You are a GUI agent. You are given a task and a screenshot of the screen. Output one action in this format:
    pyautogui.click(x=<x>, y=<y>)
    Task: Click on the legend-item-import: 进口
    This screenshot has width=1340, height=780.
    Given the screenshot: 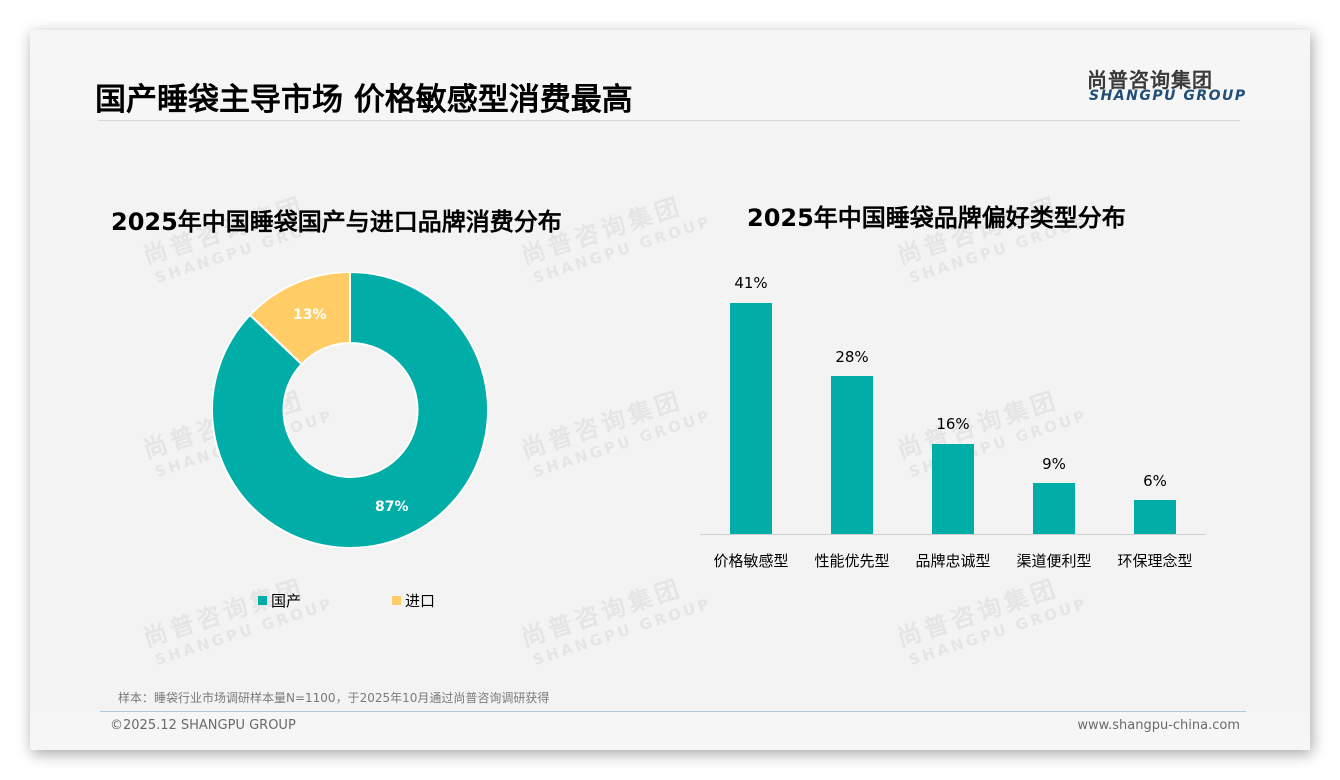 What is the action you would take?
    pyautogui.click(x=413, y=600)
    